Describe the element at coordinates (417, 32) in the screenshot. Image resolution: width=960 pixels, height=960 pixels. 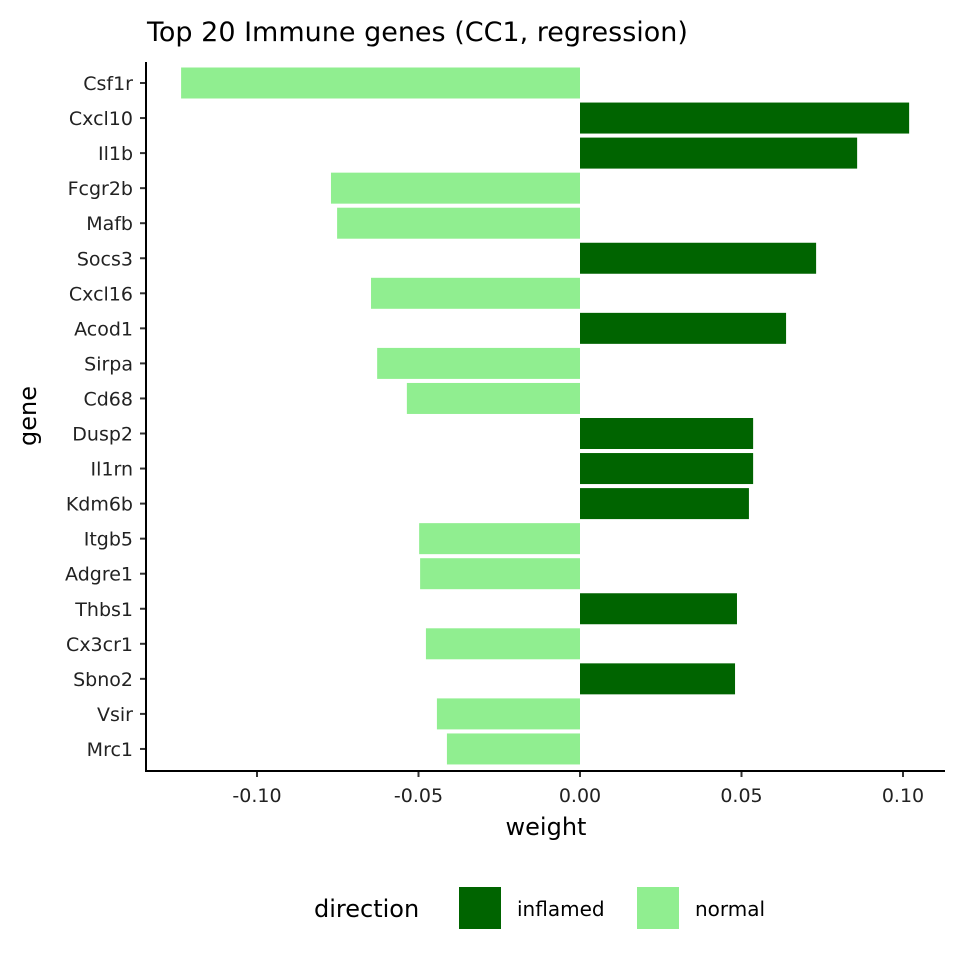
I see `chart-title: Top 20 Immune genes (CC1, regression)` at that location.